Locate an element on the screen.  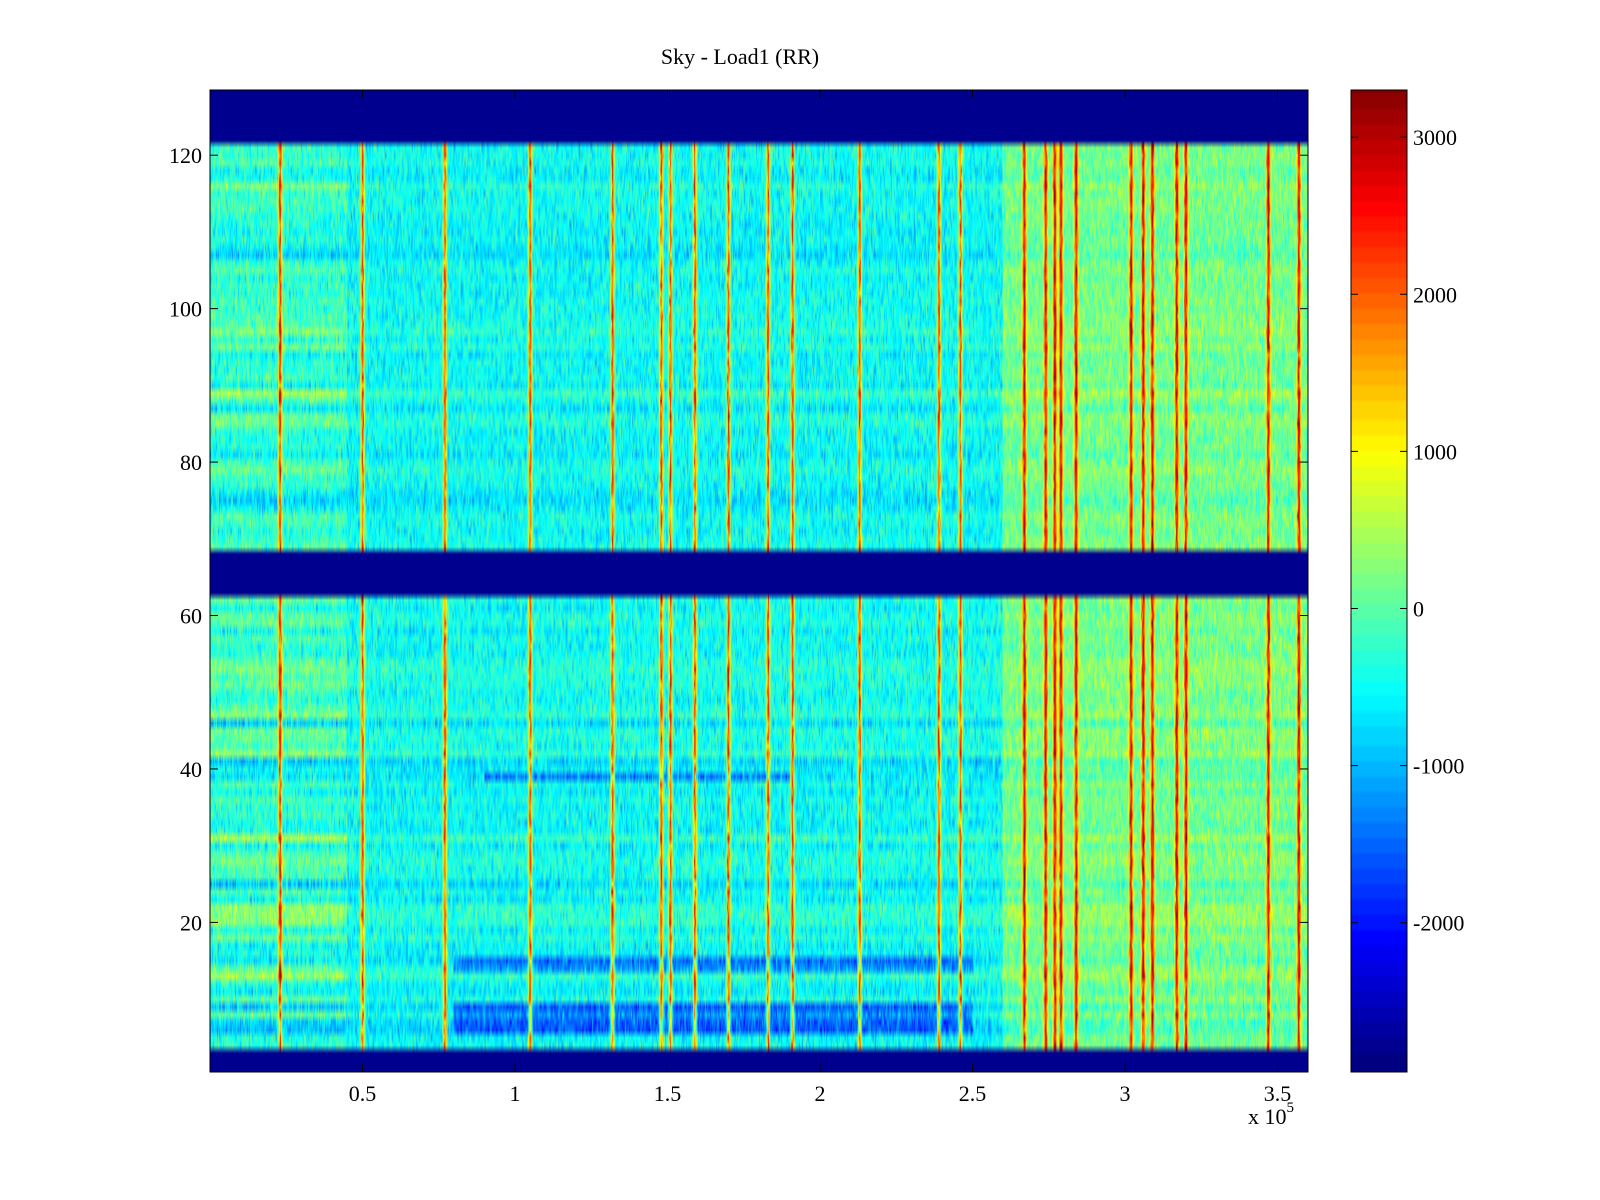
colorbar-tick-label: -1000 is located at coordinates (1438, 766).